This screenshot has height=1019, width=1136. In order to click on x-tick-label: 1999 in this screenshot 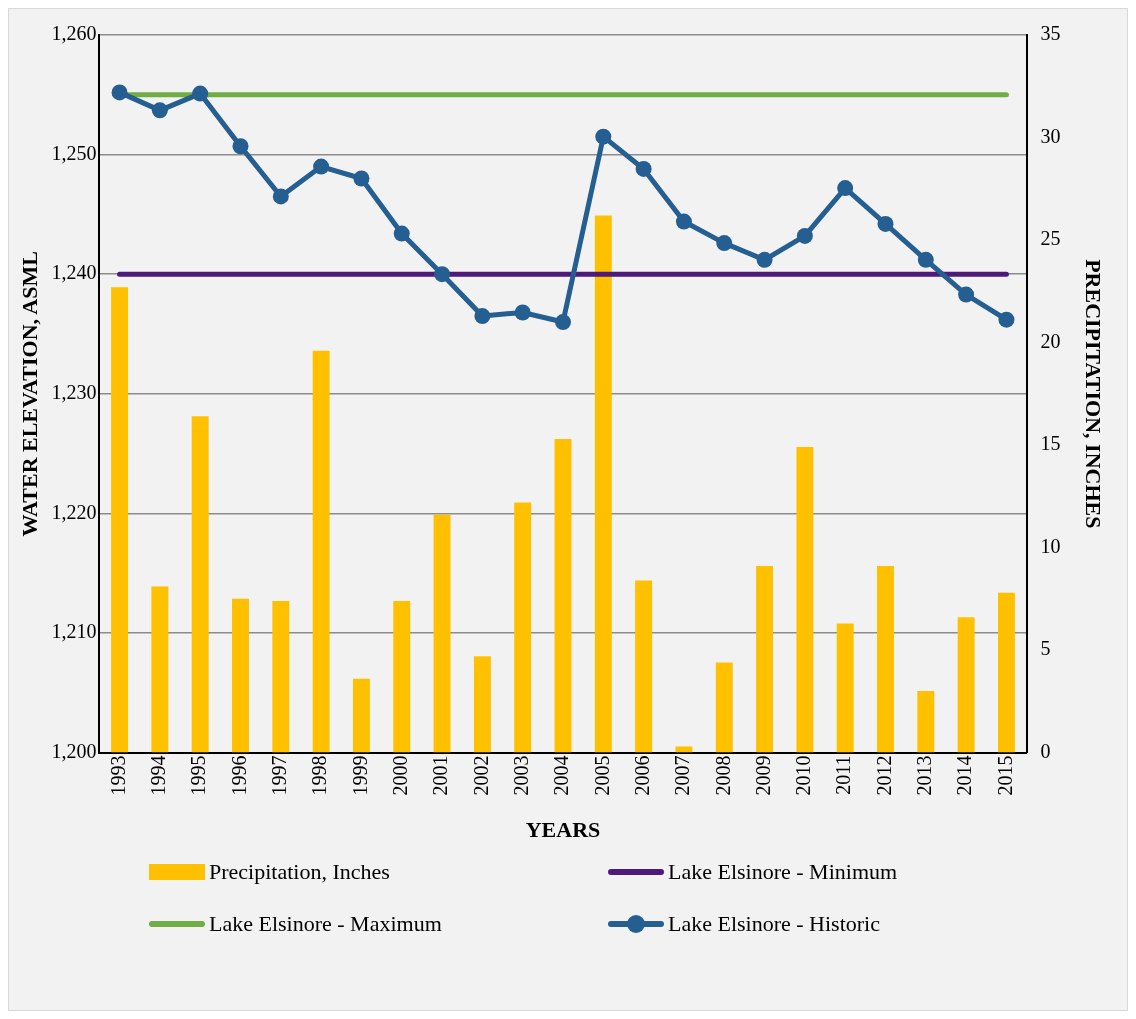, I will do `click(359, 775)`.